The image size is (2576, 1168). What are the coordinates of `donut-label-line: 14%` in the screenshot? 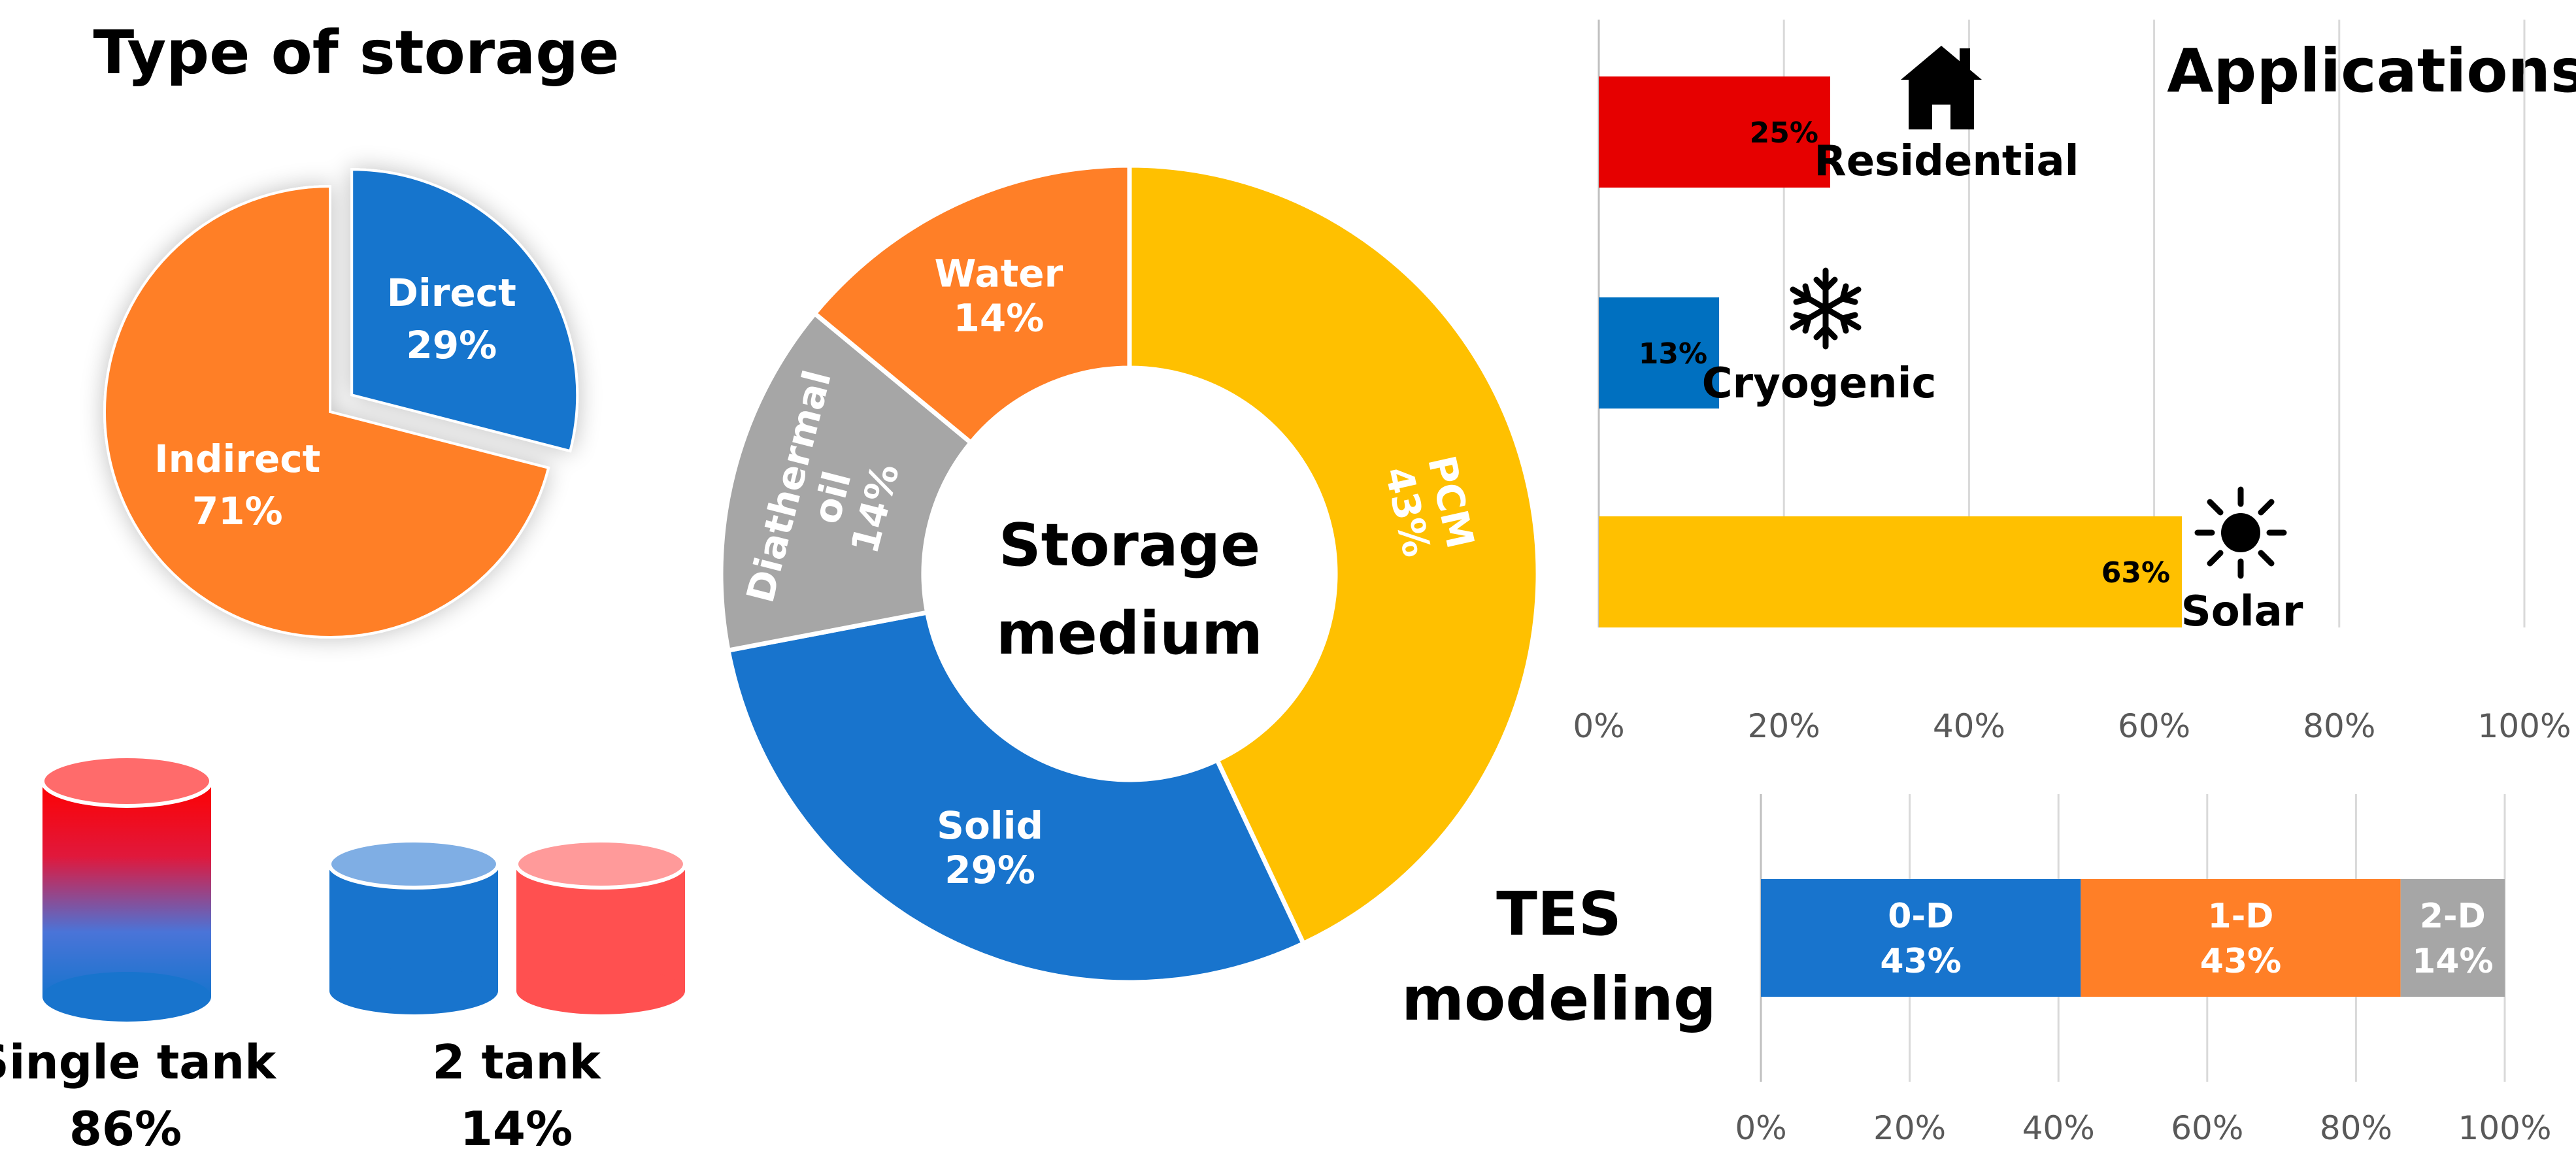 It's located at (999, 318).